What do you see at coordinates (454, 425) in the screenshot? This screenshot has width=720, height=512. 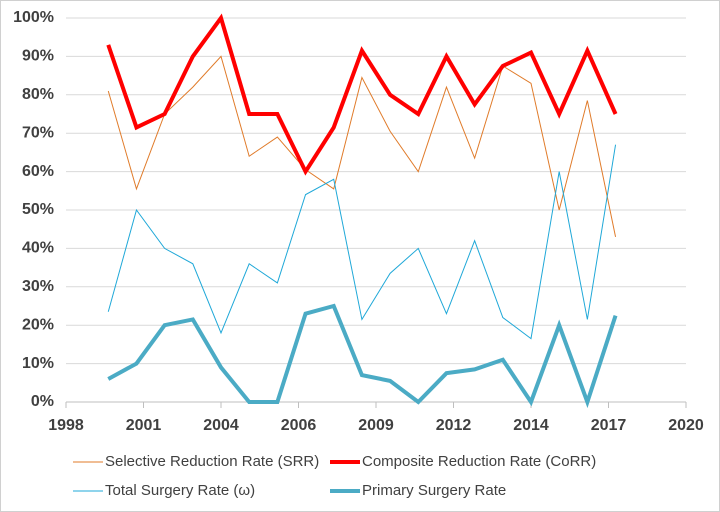 I see `x-tick-label: 2012` at bounding box center [454, 425].